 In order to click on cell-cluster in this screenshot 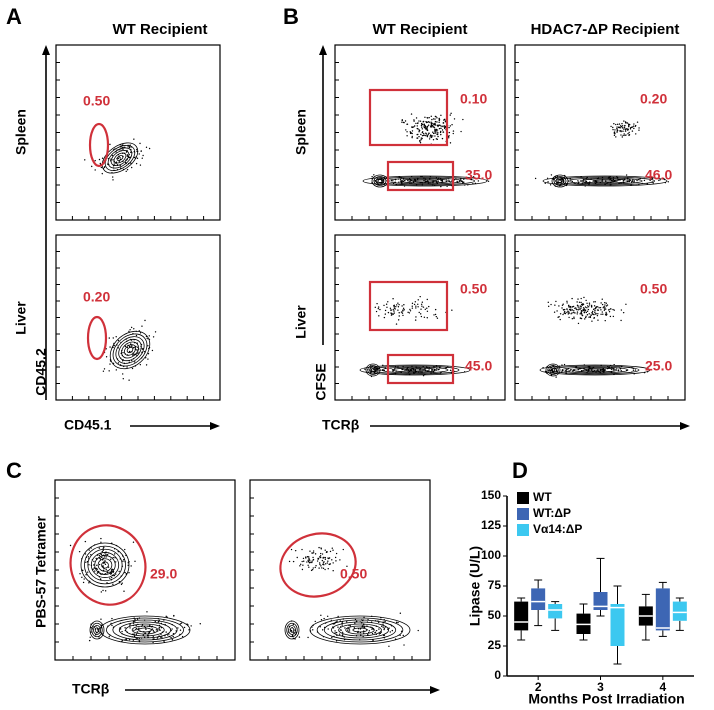, I will do `click(318, 559)`.